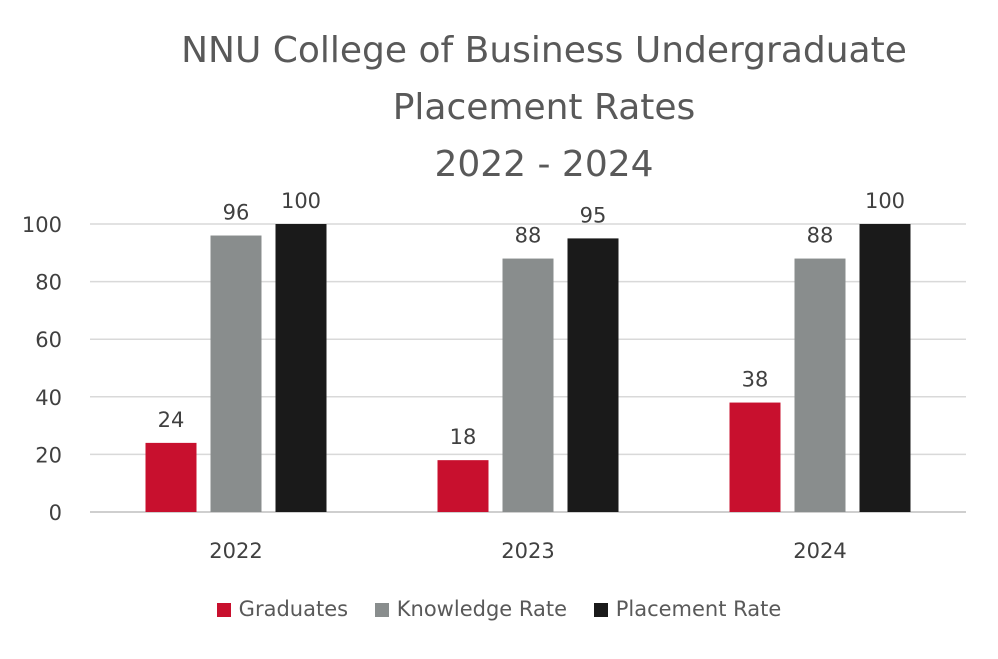 This screenshot has width=998, height=659. I want to click on legend-label-graduates: Graduates, so click(293, 609).